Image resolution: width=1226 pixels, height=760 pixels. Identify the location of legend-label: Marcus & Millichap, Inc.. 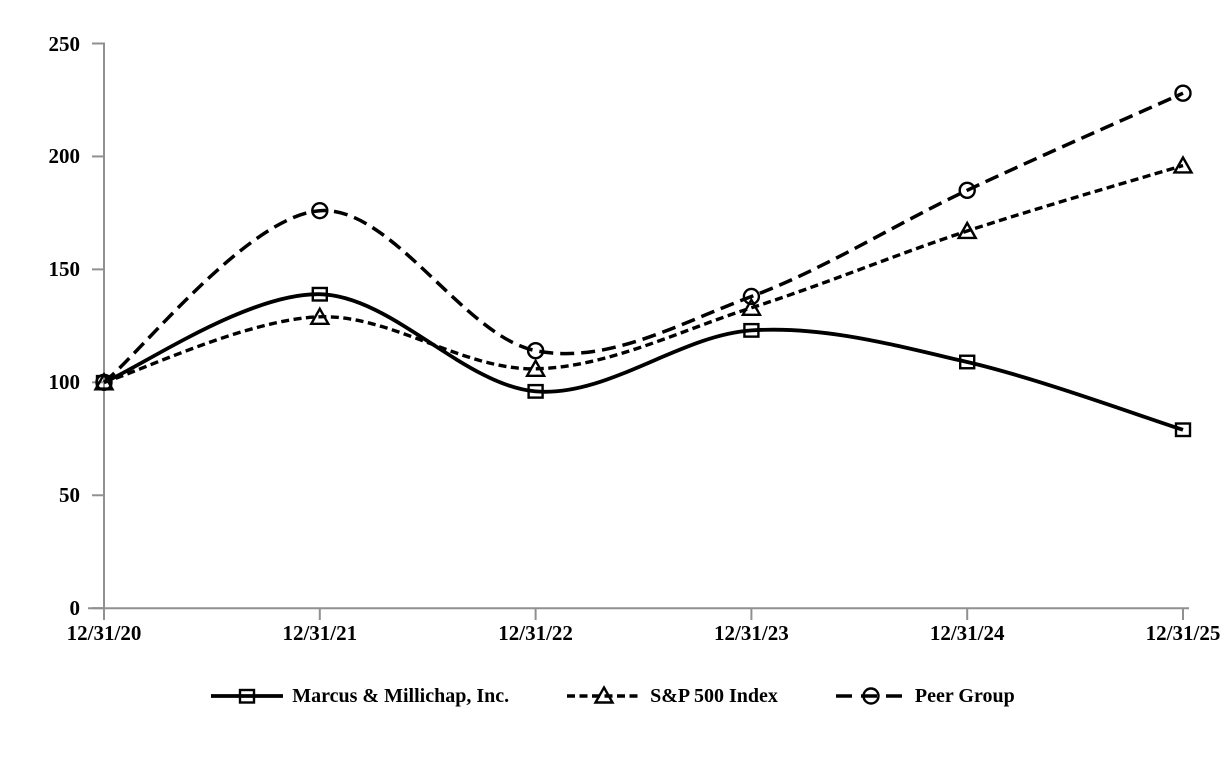
(401, 695).